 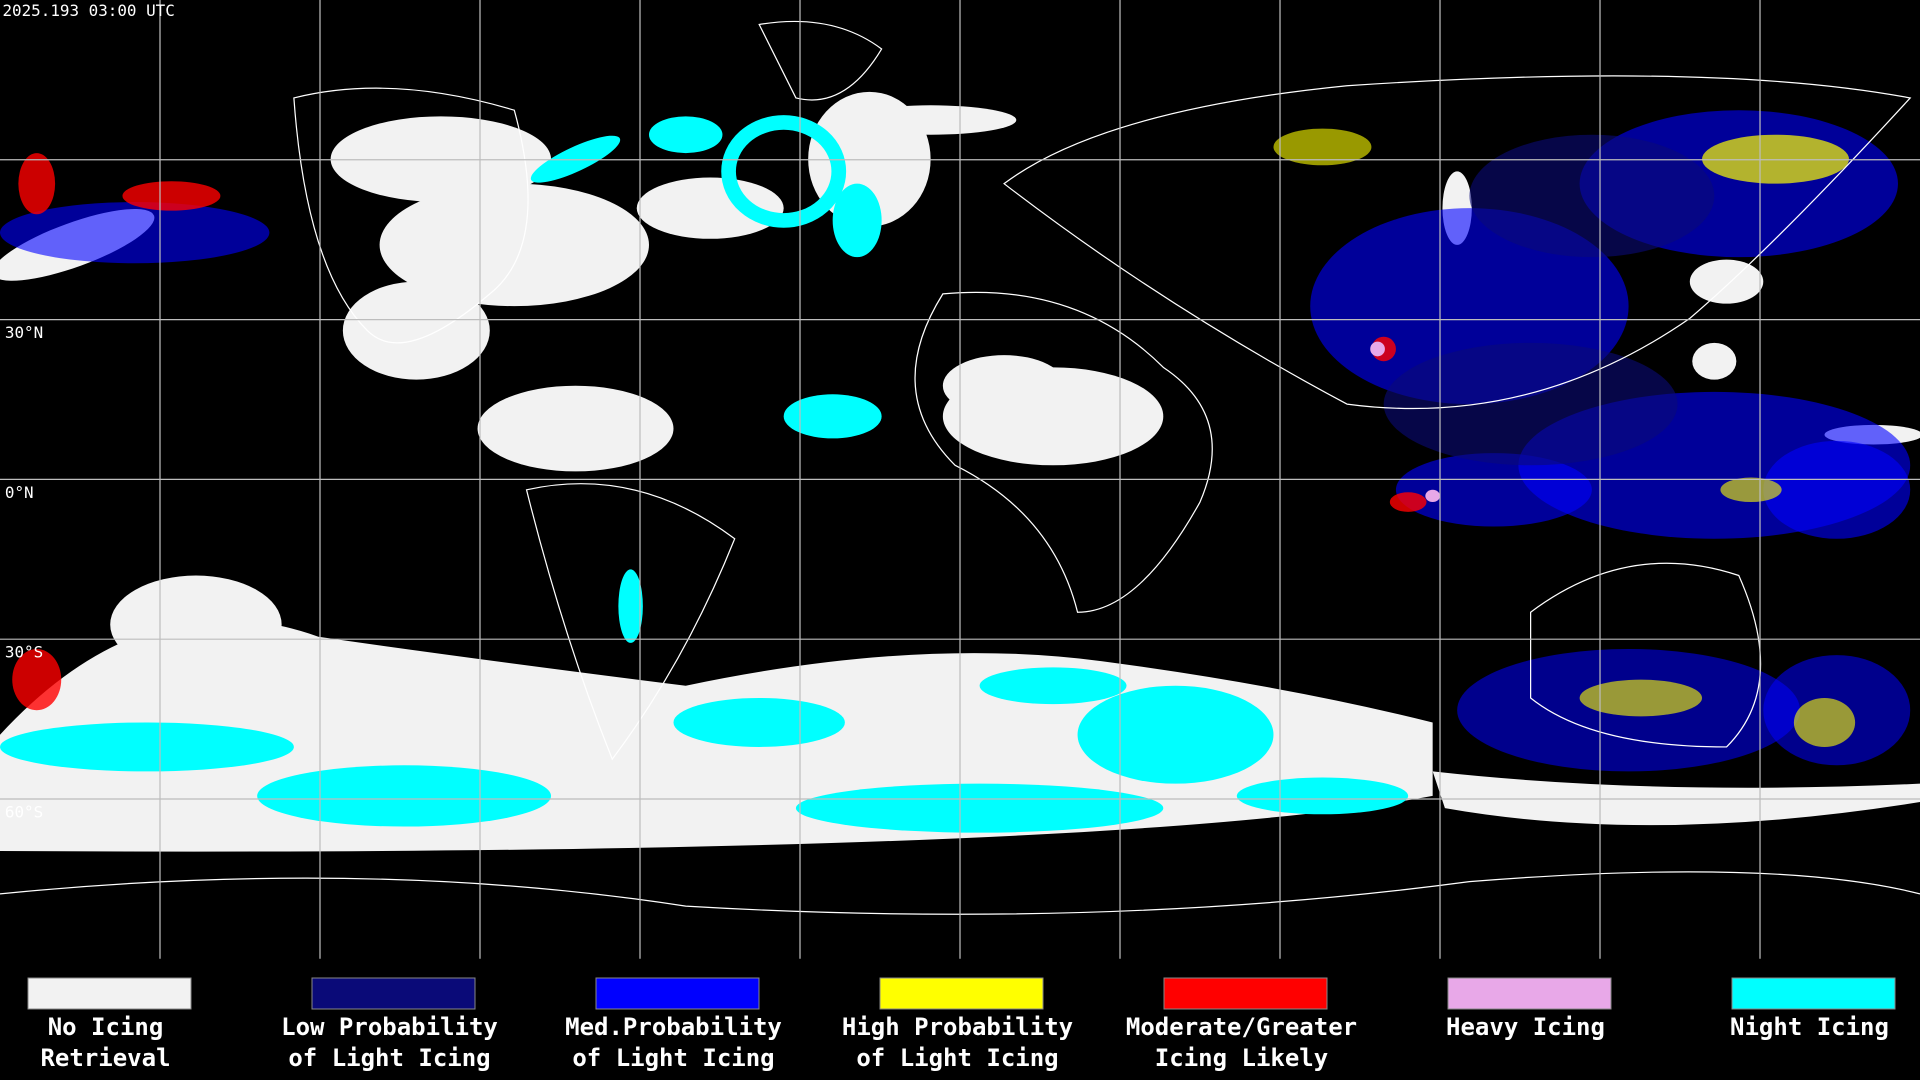 I want to click on legend-label: Moderate/Greater, so click(x=1241, y=1027).